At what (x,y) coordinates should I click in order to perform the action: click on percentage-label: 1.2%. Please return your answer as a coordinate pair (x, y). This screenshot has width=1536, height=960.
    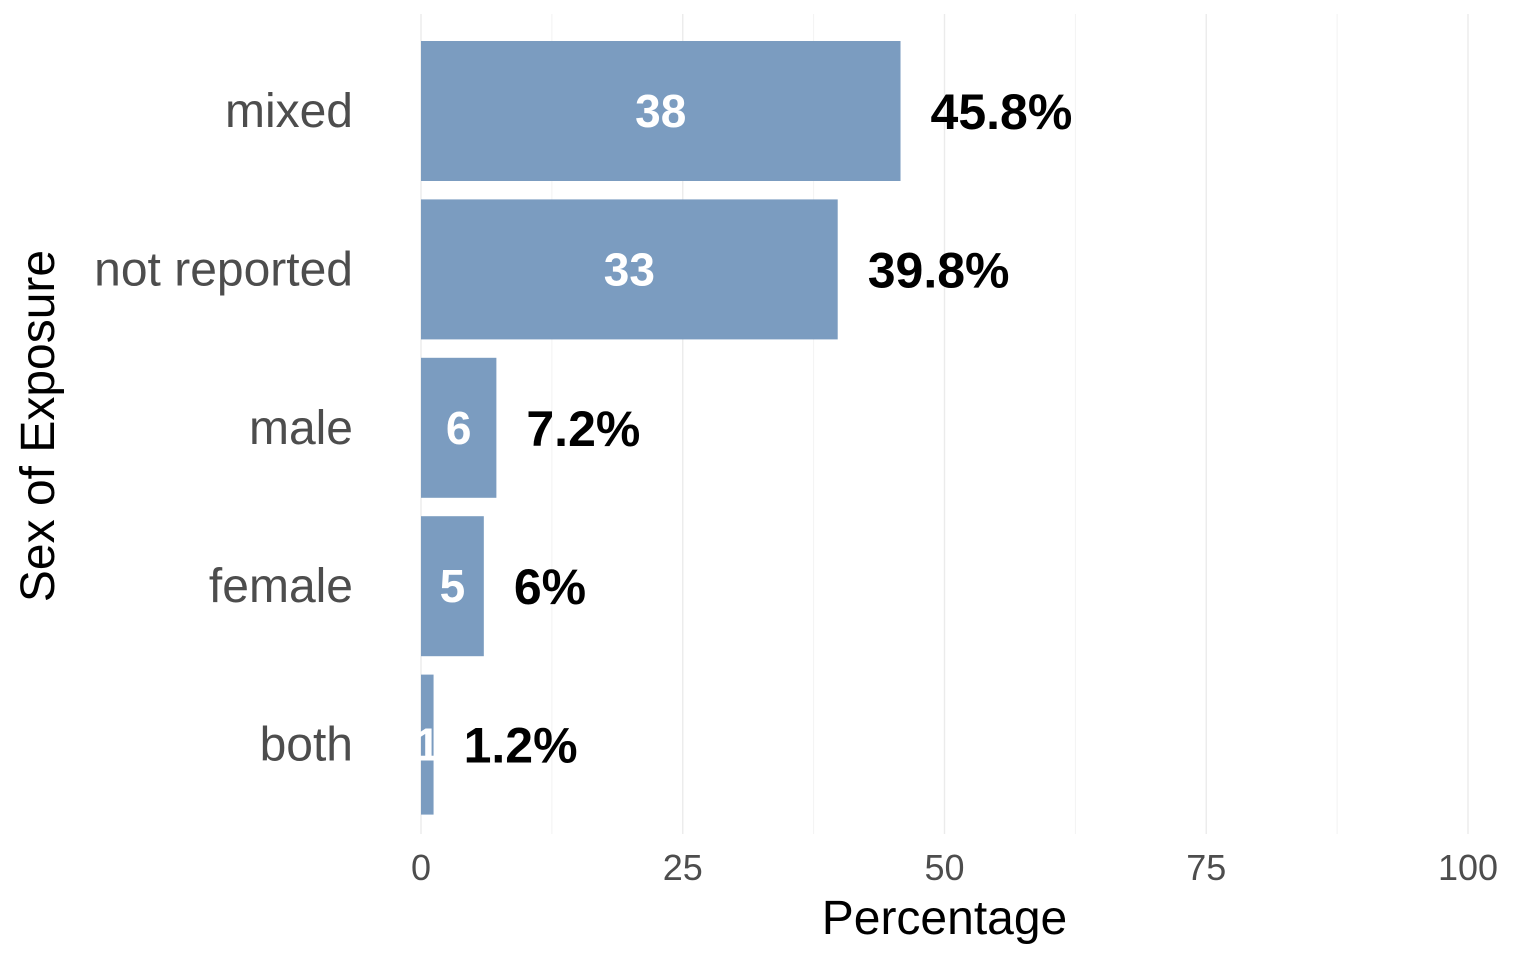
    Looking at the image, I should click on (521, 746).